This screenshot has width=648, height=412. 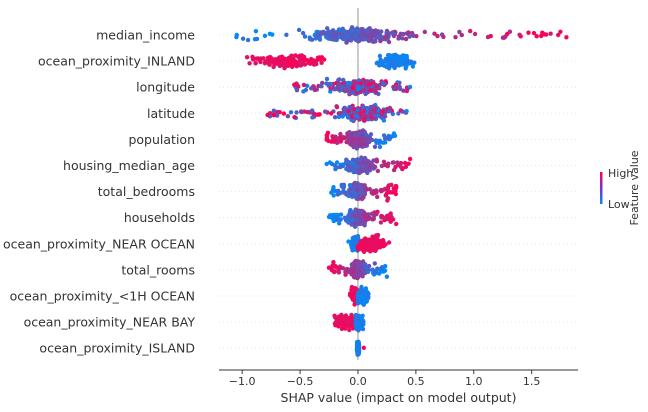 I want to click on x-tick-label: 1.0, so click(x=474, y=381).